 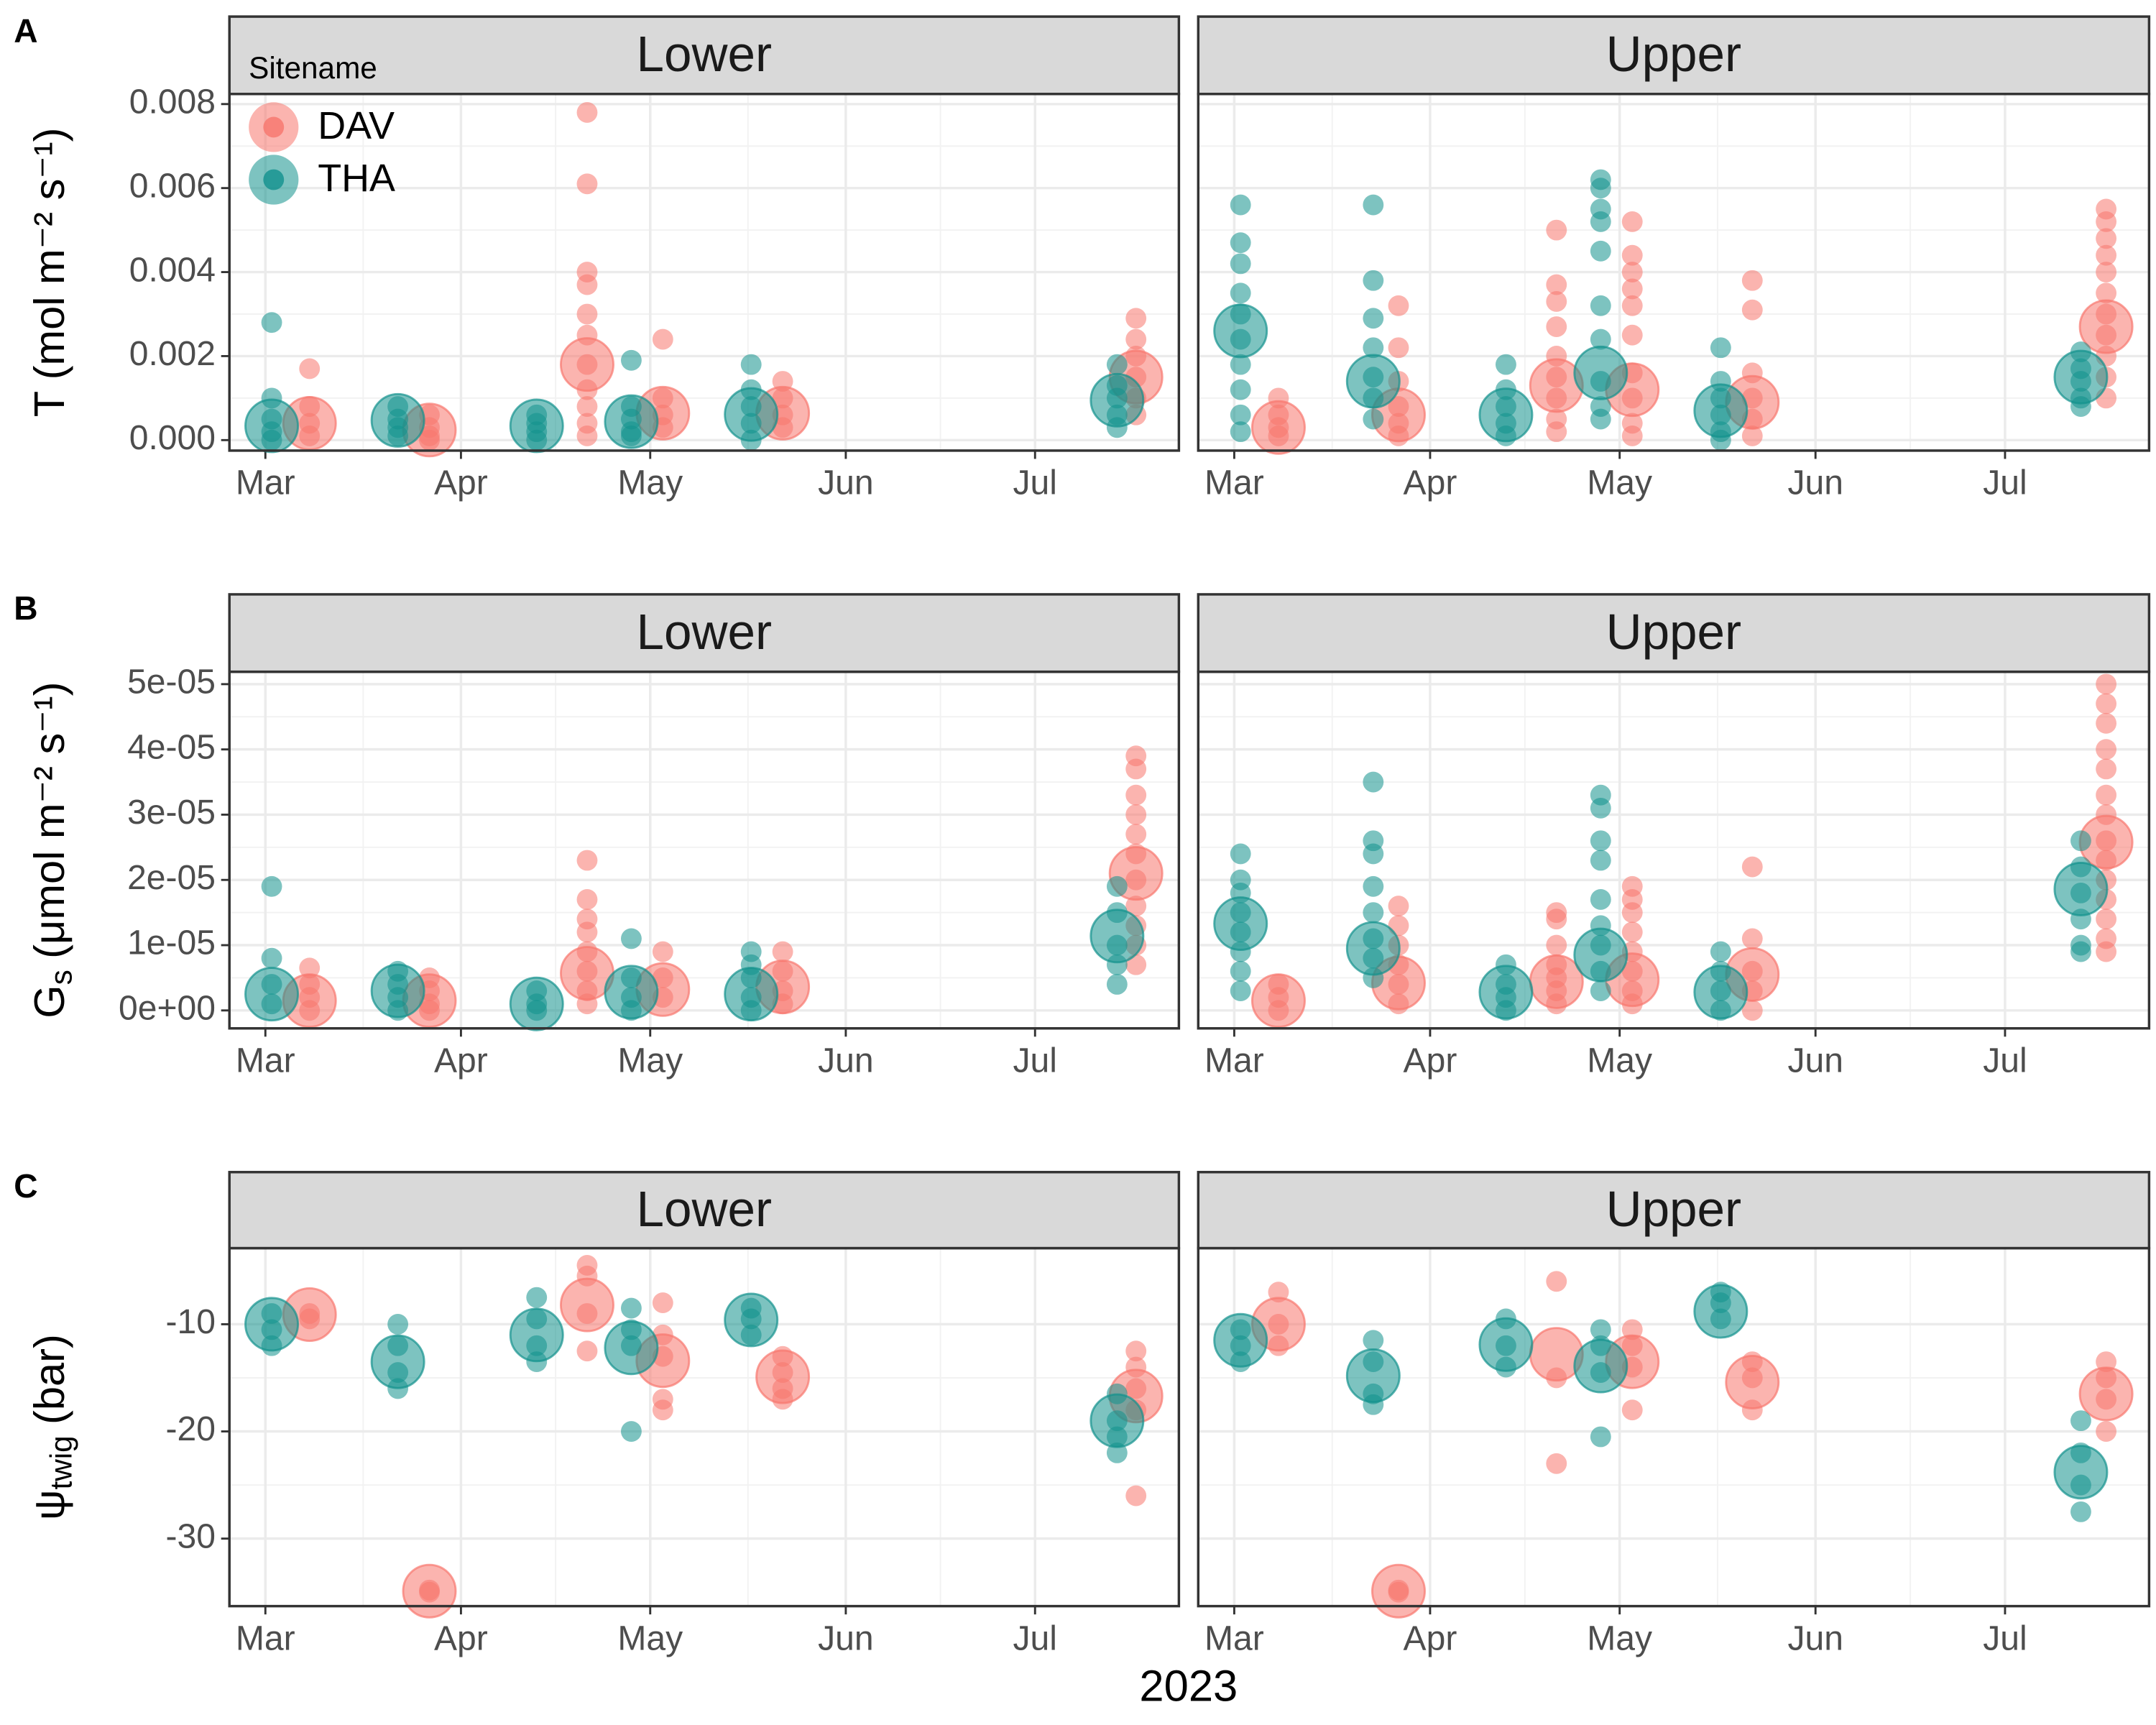 What do you see at coordinates (191, 1321) in the screenshot?
I see `y-tick-label: -10` at bounding box center [191, 1321].